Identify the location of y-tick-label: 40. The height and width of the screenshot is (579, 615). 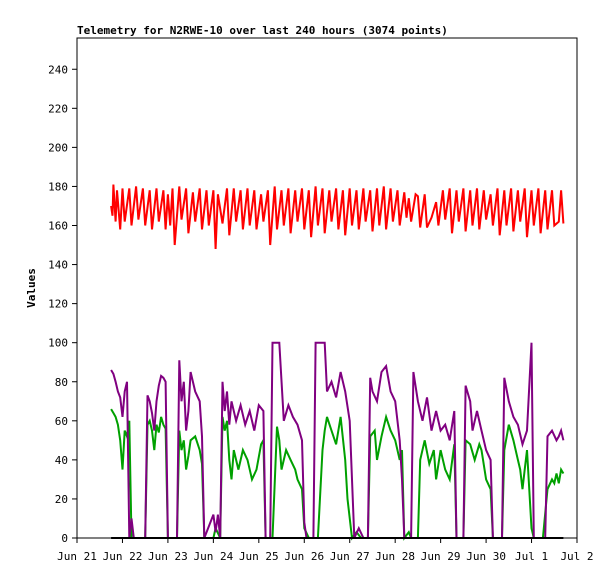
(61, 460).